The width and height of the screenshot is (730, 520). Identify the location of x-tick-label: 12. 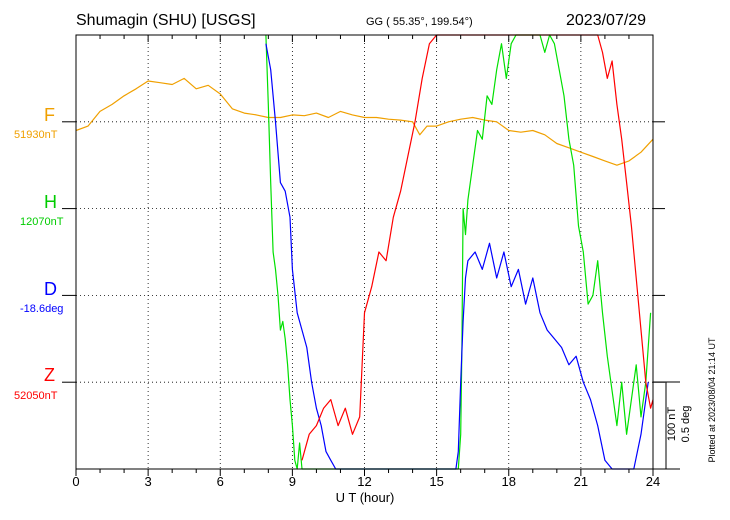
(364, 481).